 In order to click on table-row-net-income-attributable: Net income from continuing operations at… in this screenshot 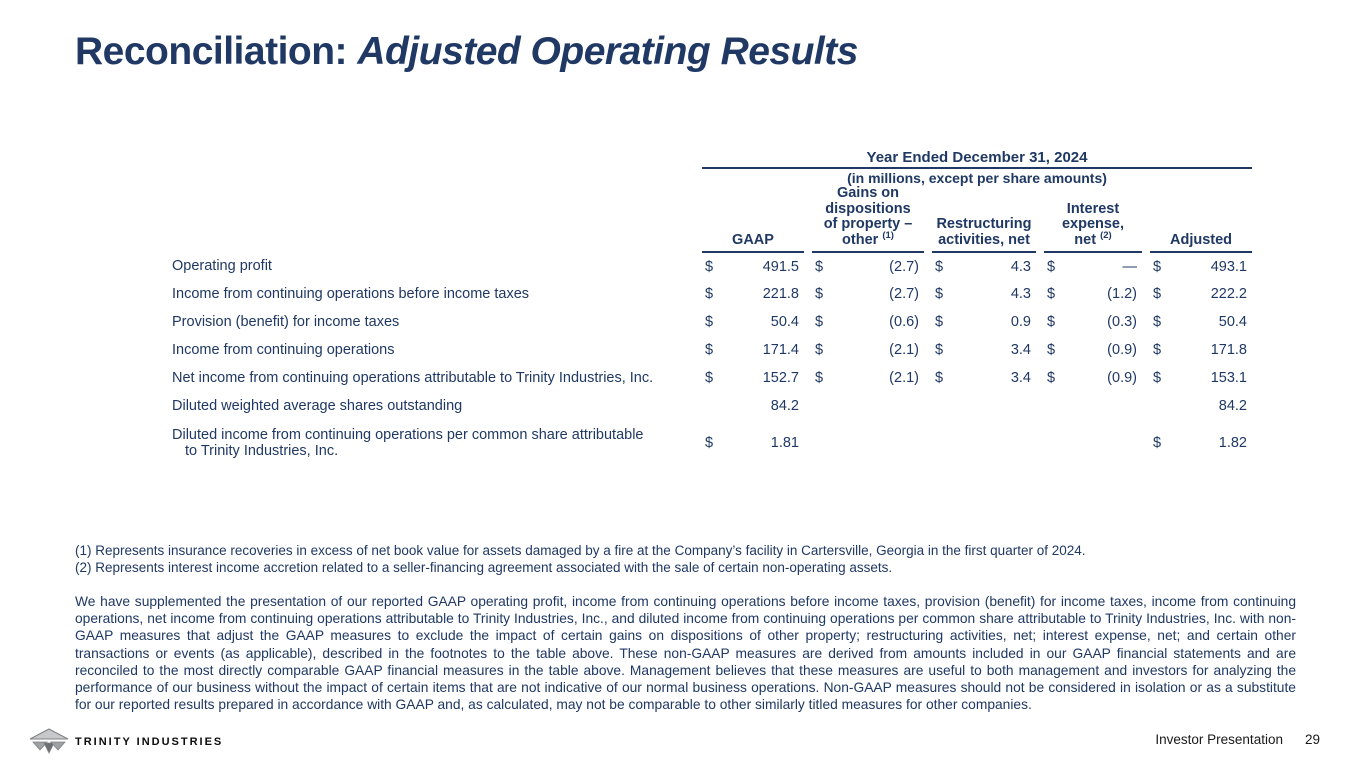, I will do `click(712, 378)`.